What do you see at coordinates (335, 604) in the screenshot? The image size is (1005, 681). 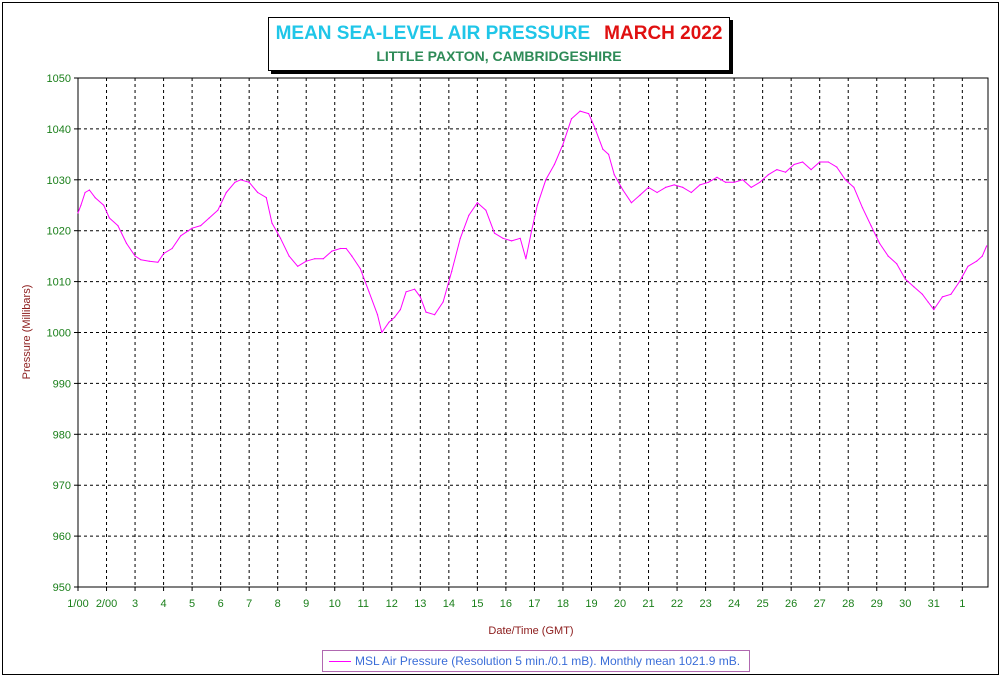 I see `x-tick-label: 10` at bounding box center [335, 604].